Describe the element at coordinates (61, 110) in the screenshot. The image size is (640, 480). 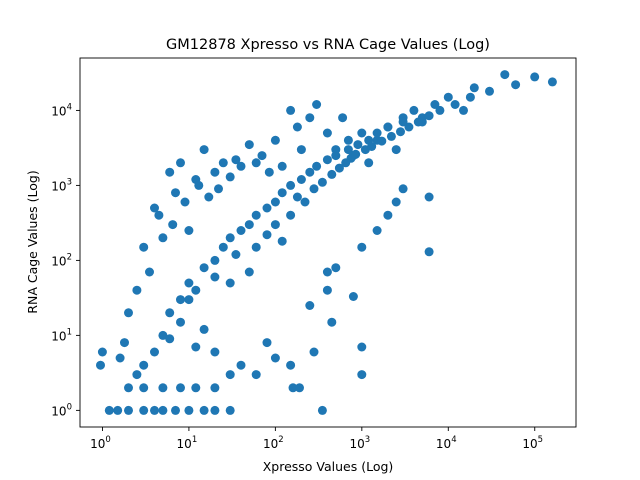
I see `y-tick-label: 104` at that location.